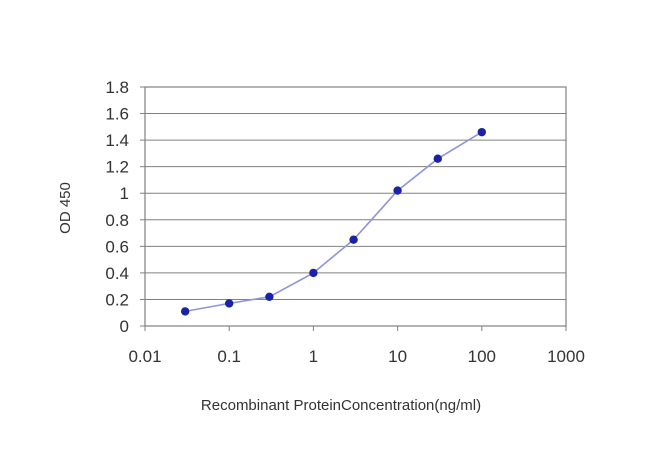 The width and height of the screenshot is (650, 466). What do you see at coordinates (341, 405) in the screenshot?
I see `x-axis-title: Recombinant ProteinConcentration(ng/ml)` at bounding box center [341, 405].